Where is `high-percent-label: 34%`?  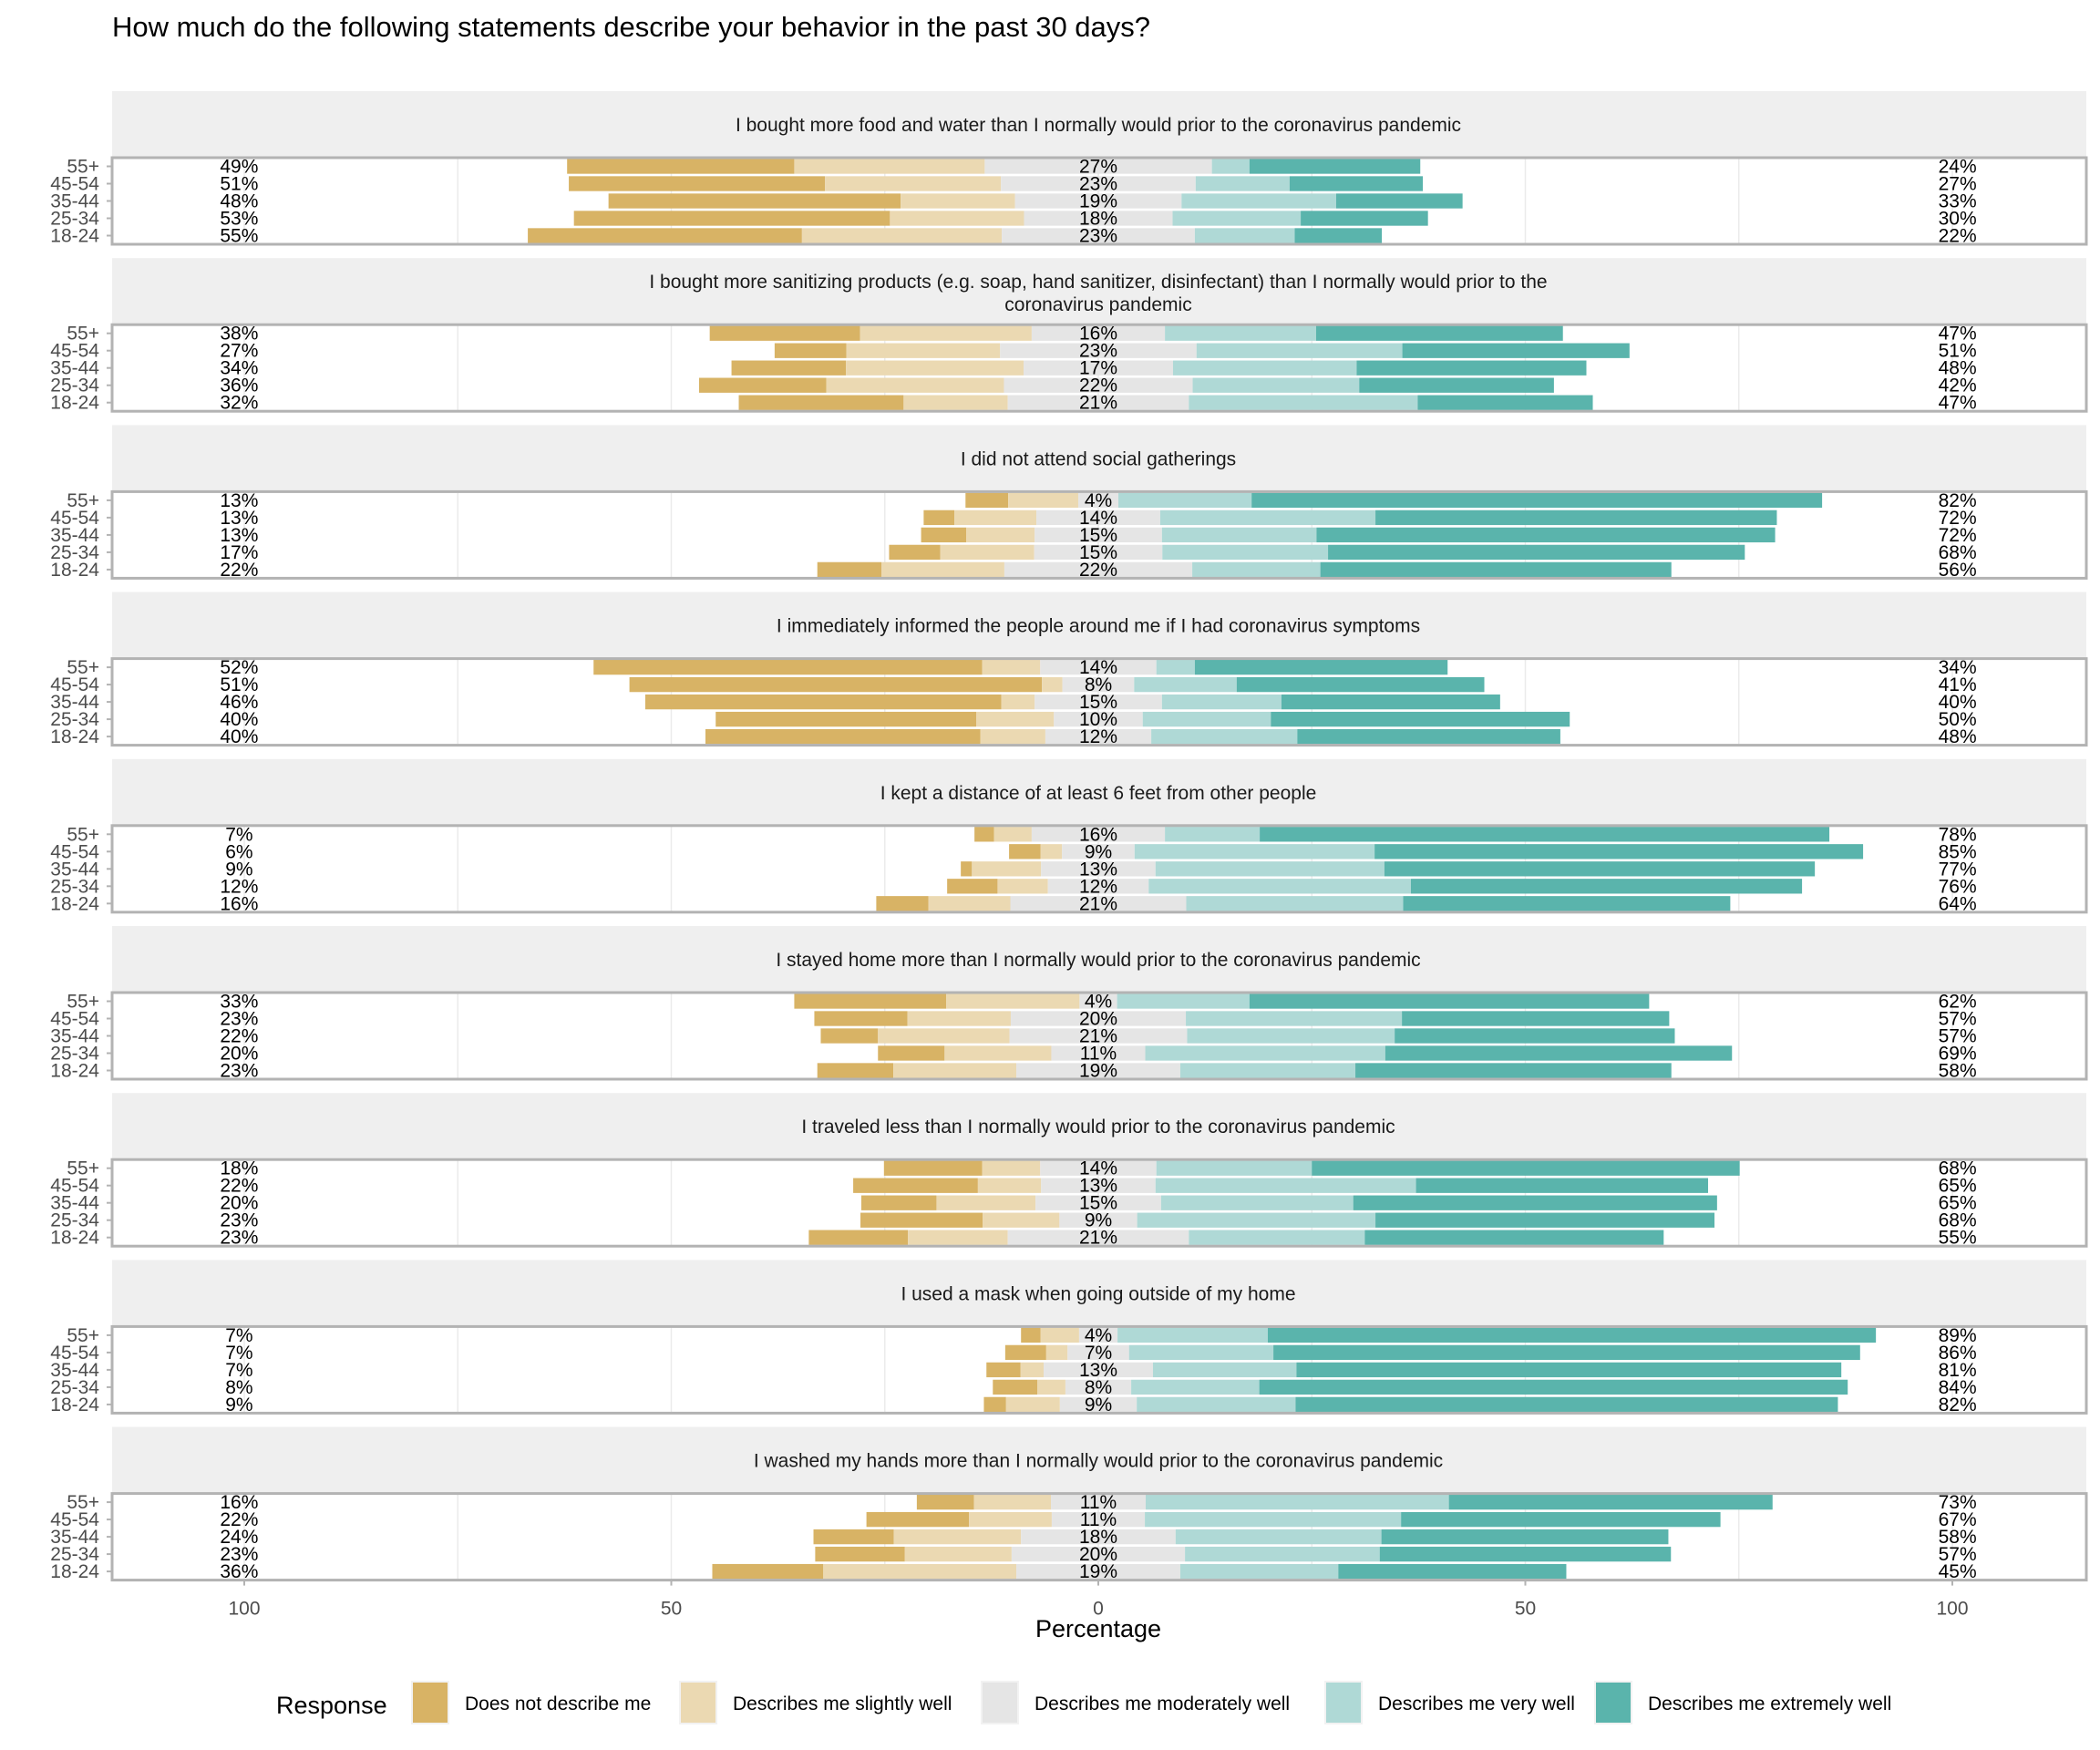
high-percent-label: 34% is located at coordinates (1958, 667).